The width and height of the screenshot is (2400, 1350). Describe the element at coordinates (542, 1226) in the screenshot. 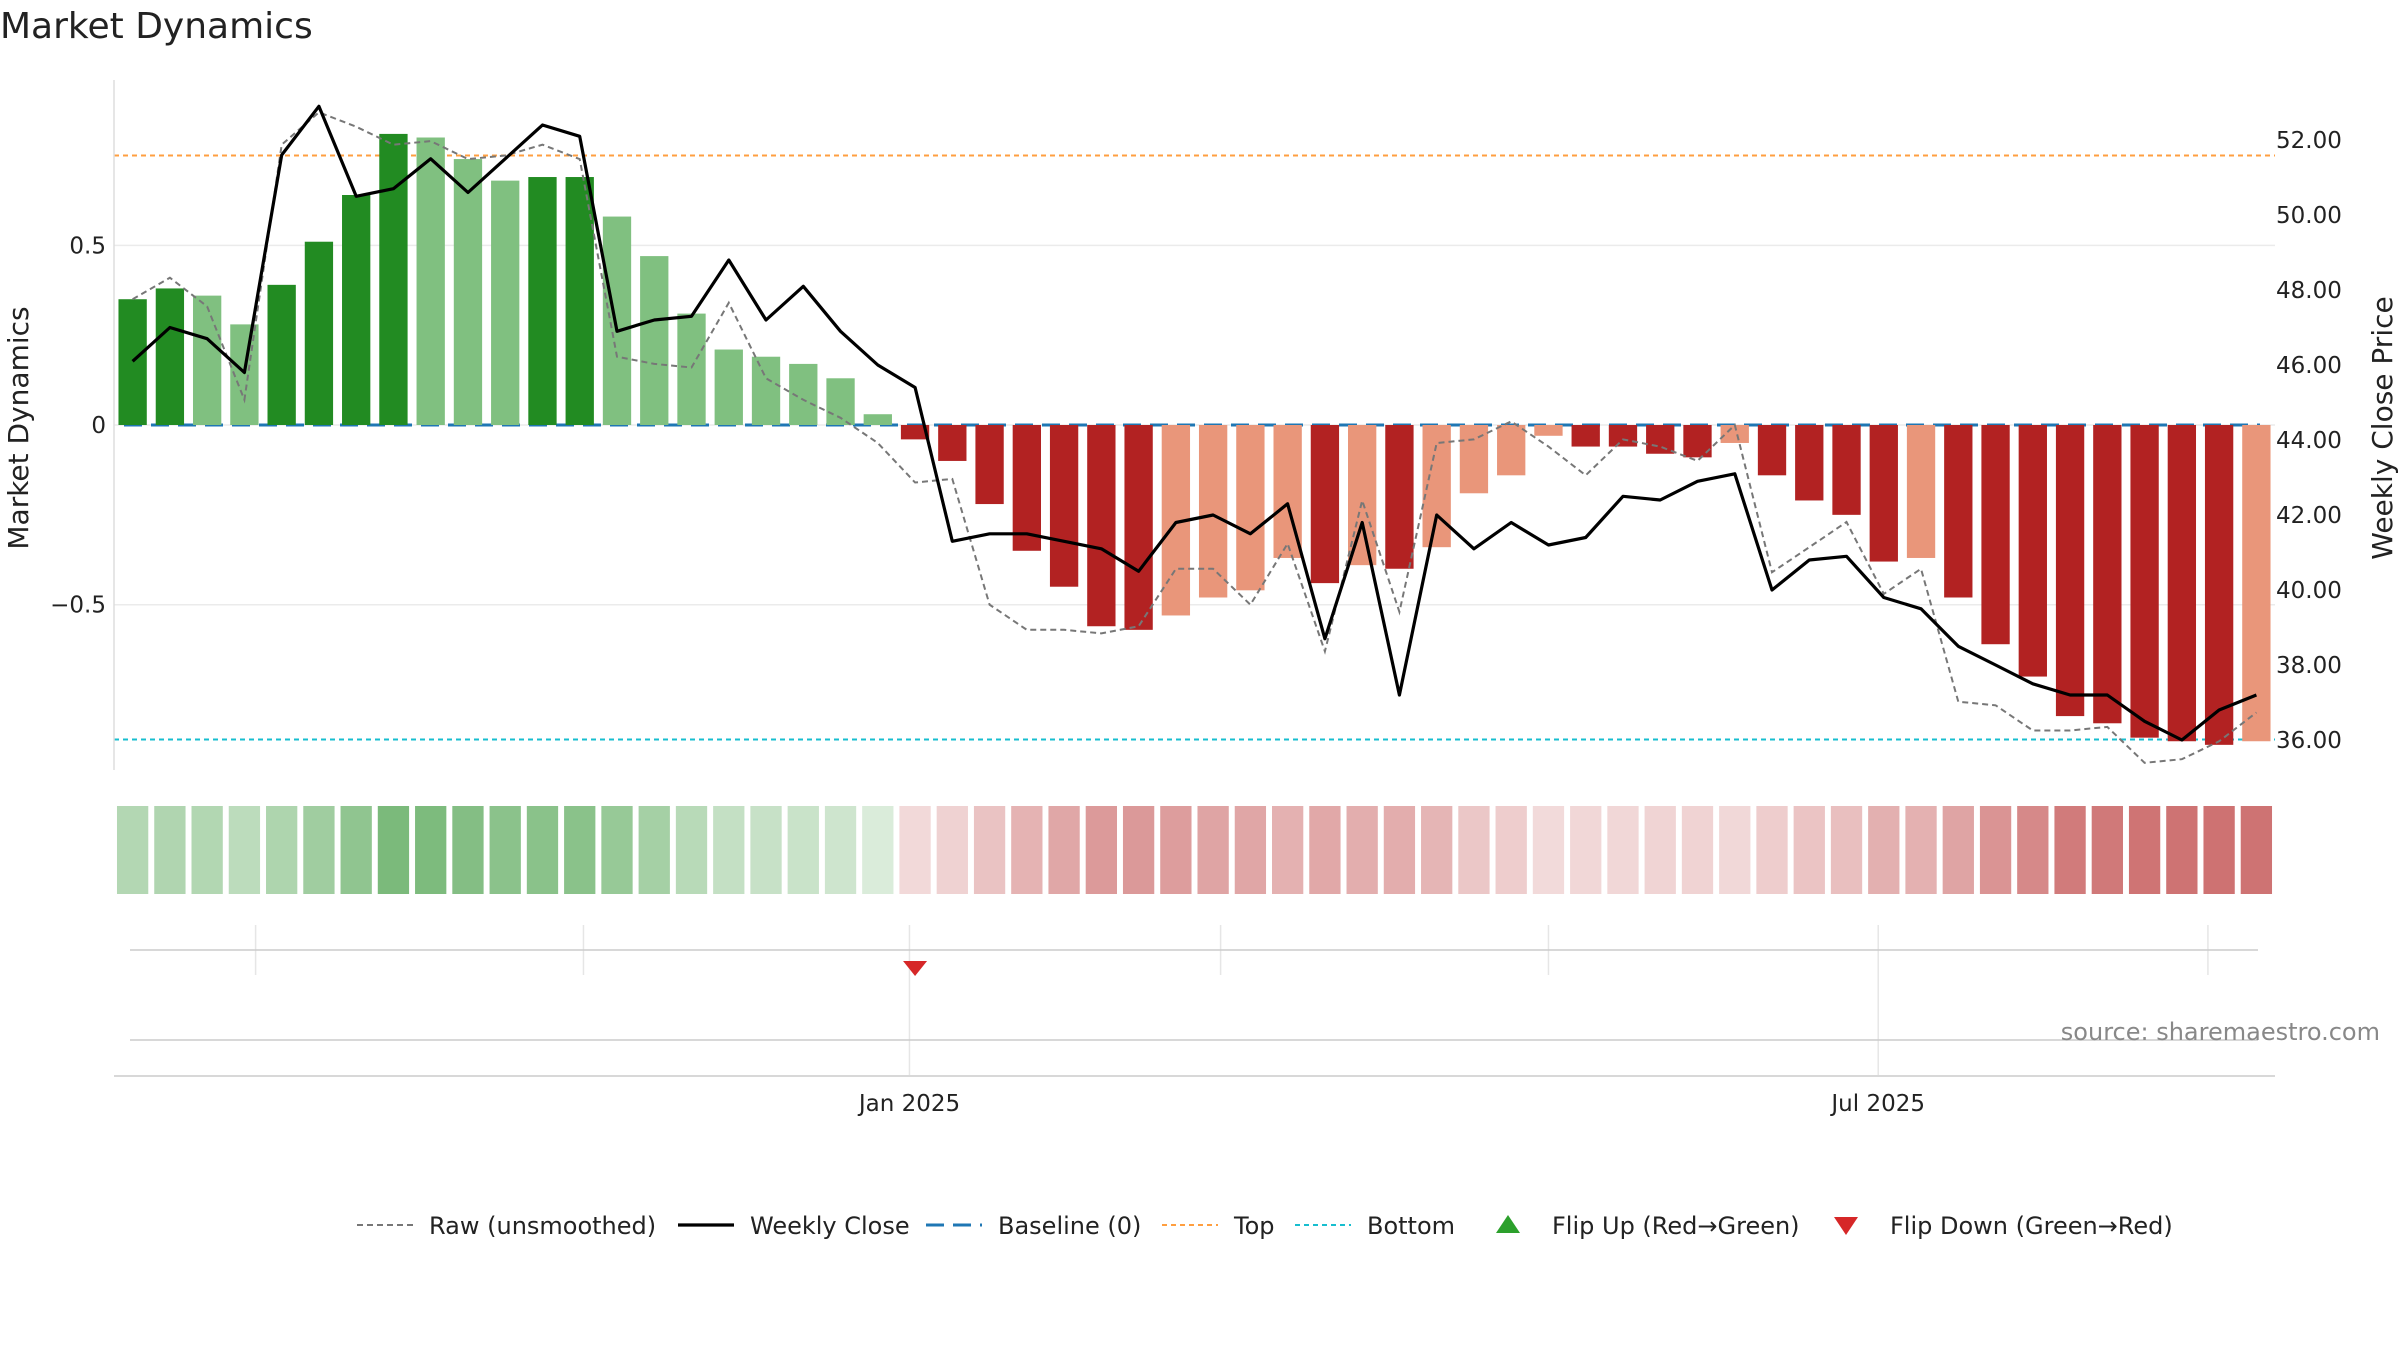

I see `legend-raw-label: Raw (unsmoothed)` at that location.